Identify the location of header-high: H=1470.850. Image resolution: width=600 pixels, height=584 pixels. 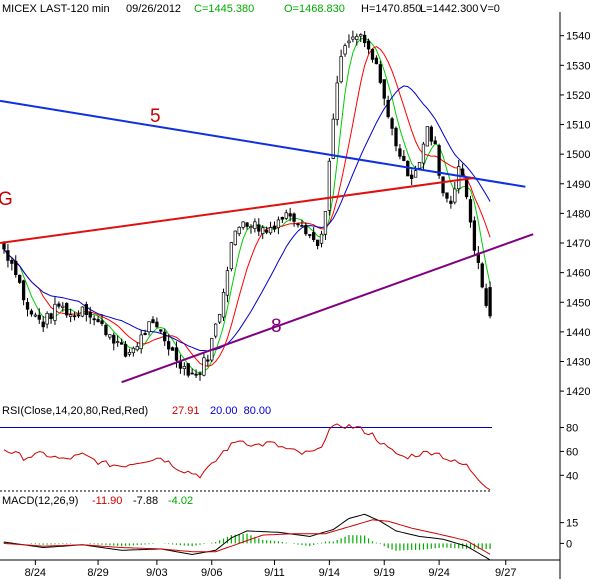
(391, 9).